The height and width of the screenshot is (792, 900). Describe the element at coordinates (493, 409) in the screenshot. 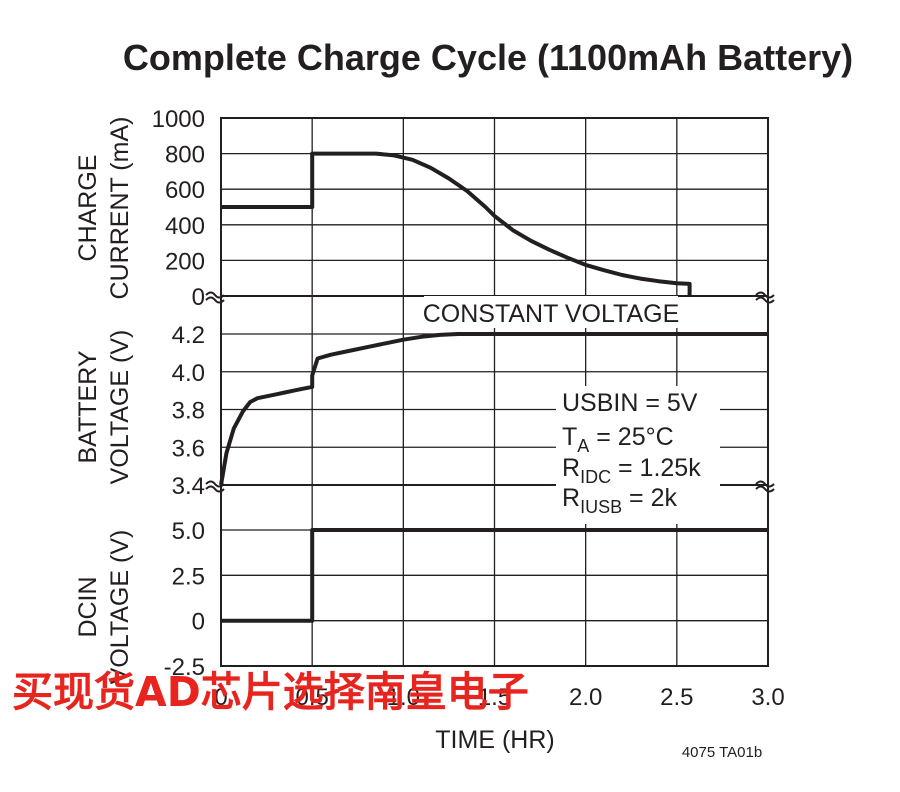

I see `series-line-battery-voltage` at that location.